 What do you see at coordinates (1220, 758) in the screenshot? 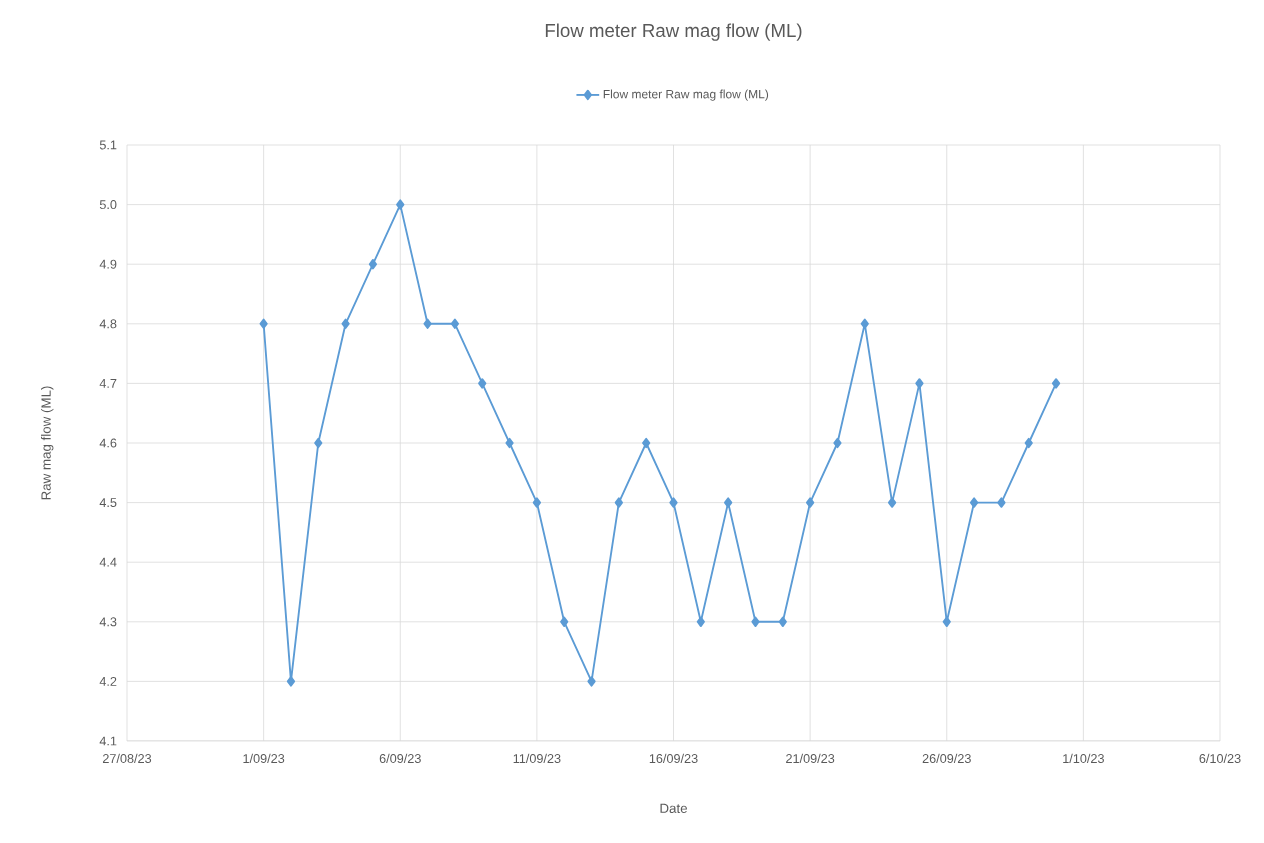
I see `x-tick-label: 6/10/23` at bounding box center [1220, 758].